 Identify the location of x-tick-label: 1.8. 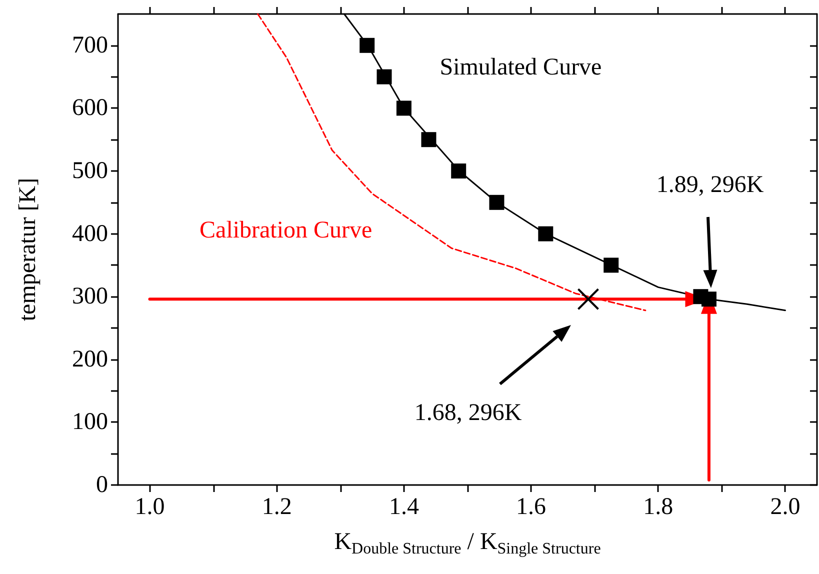
(658, 507).